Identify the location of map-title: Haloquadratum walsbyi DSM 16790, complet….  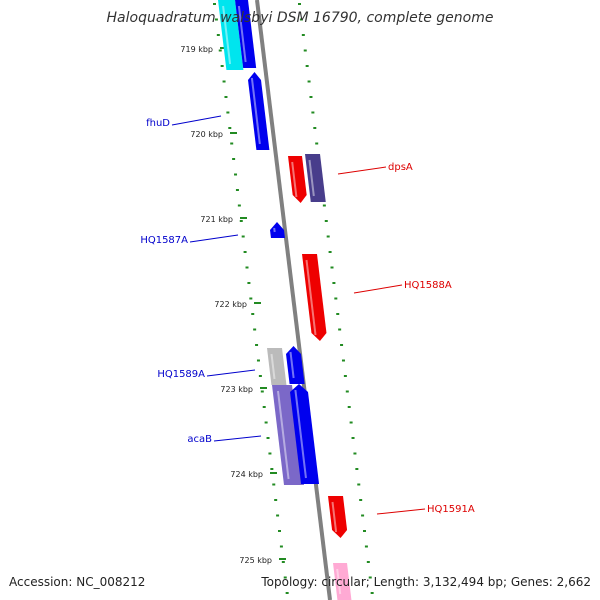
(300, 18).